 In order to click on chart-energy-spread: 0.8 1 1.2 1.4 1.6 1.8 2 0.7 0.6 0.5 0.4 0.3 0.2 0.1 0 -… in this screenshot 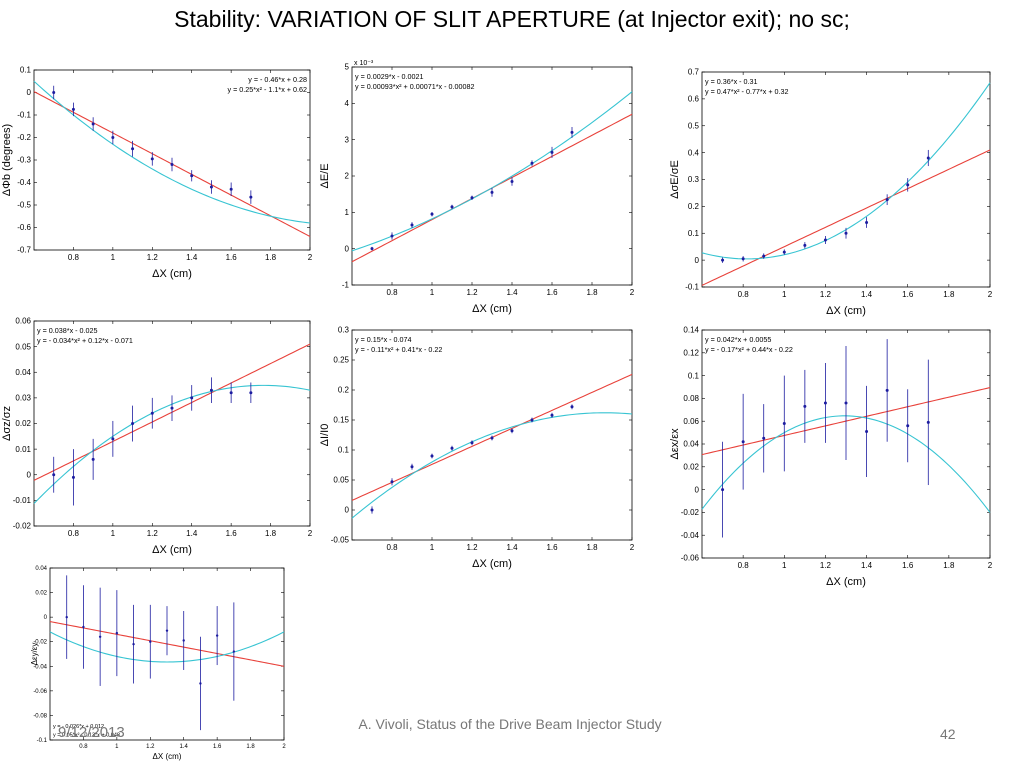, I will do `click(833, 189)`.